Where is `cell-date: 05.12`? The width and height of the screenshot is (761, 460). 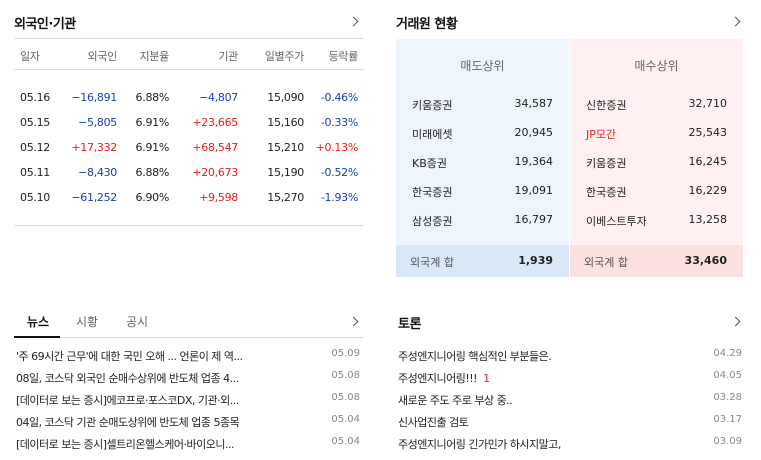
cell-date: 05.12 is located at coordinates (35, 147).